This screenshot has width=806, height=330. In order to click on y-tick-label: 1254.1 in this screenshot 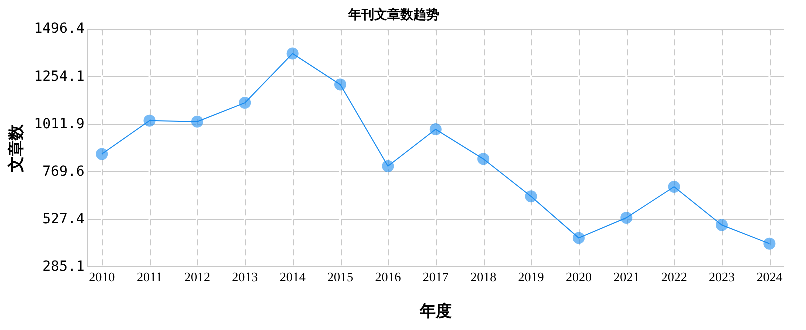, I will do `click(59, 76)`.